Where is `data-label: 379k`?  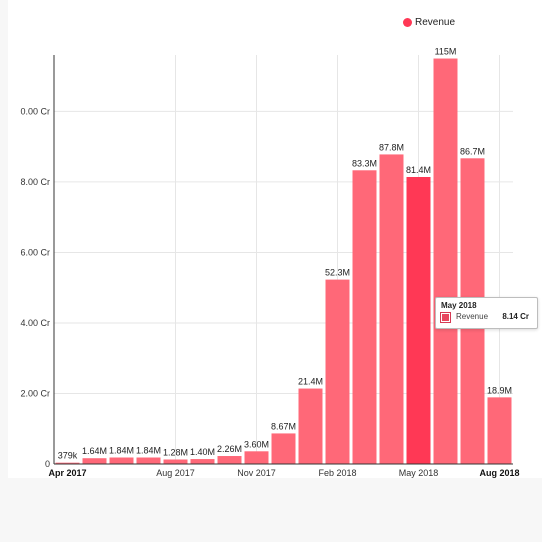
data-label: 379k is located at coordinates (68, 456).